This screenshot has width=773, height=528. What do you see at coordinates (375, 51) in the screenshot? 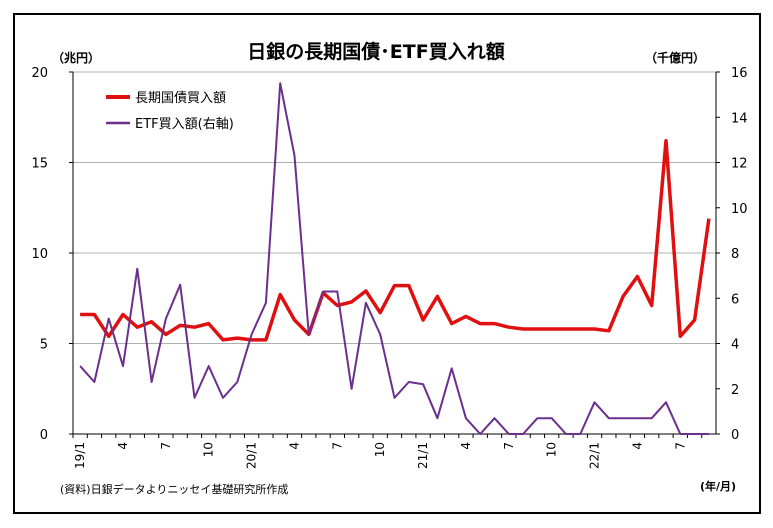
I see `chart-title: 日銀の長期国債･ETF買入れ額` at bounding box center [375, 51].